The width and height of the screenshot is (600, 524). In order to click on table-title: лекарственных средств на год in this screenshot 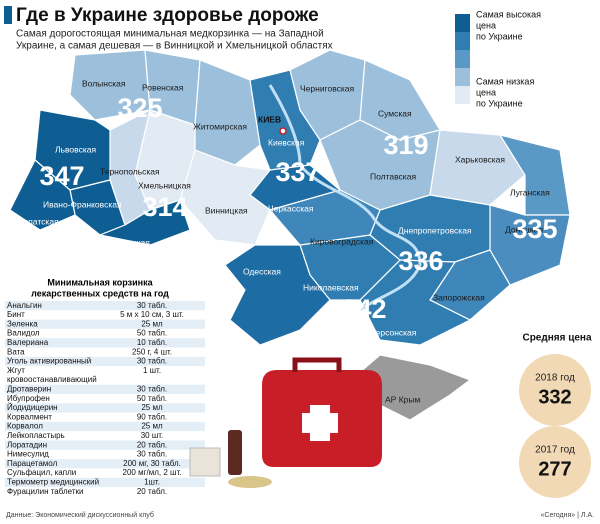, I will do `click(100, 293)`.